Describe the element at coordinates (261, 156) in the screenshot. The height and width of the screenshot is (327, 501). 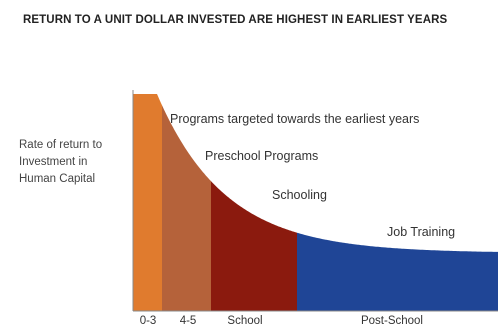
I see `annotation-preschool: Preschool Programs` at that location.